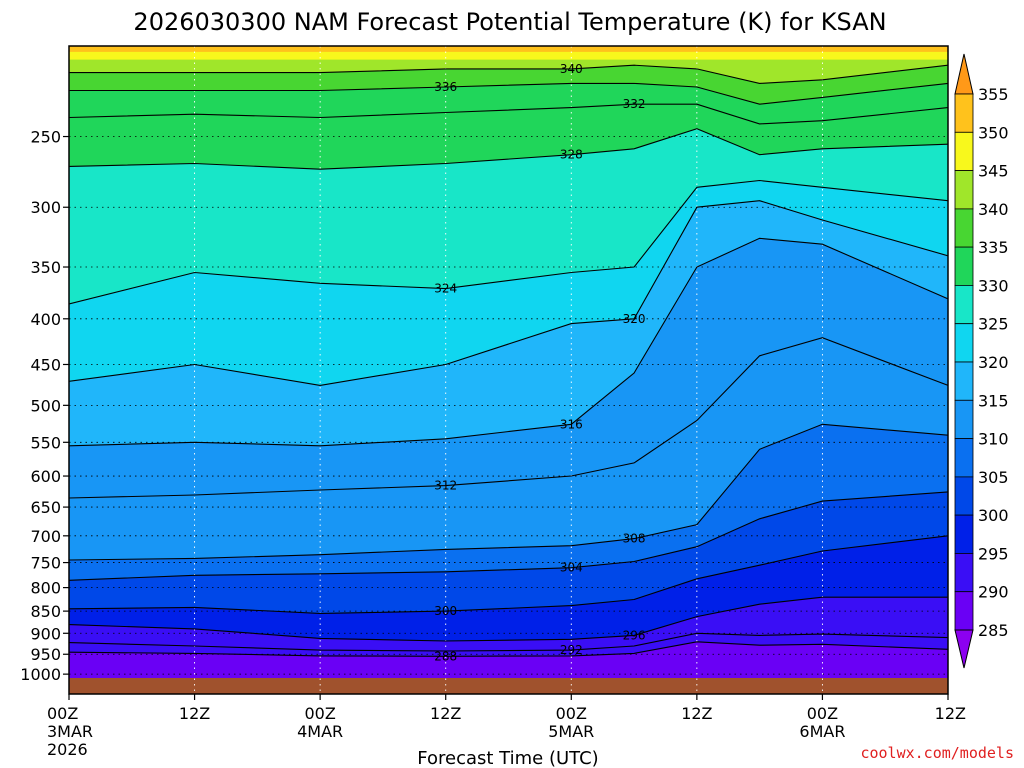 The width and height of the screenshot is (1024, 768). What do you see at coordinates (993, 247) in the screenshot?
I see `colorbar-label-335: 335` at bounding box center [993, 247].